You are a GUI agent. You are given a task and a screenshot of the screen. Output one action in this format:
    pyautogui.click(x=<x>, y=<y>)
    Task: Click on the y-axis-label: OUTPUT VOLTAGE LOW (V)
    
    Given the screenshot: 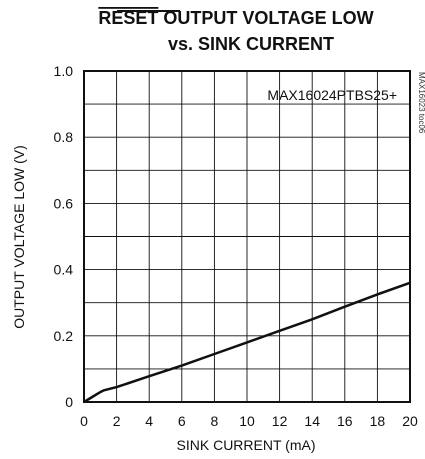 What is the action you would take?
    pyautogui.click(x=19, y=237)
    